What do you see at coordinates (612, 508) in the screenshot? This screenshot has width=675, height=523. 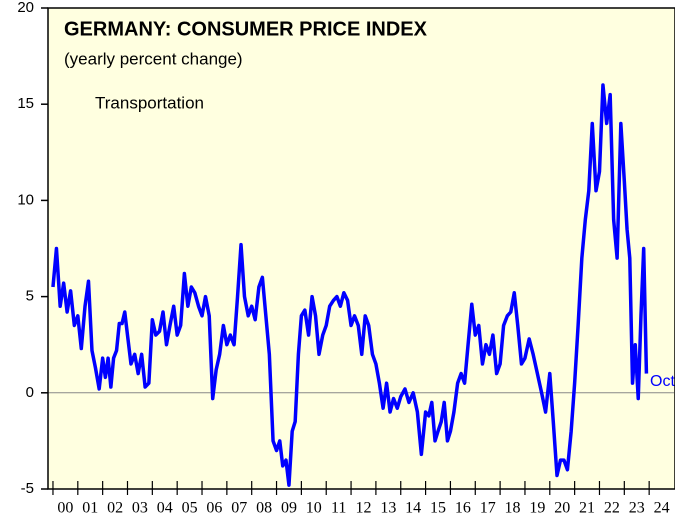 I see `x-tick-label: 22` at bounding box center [612, 508].